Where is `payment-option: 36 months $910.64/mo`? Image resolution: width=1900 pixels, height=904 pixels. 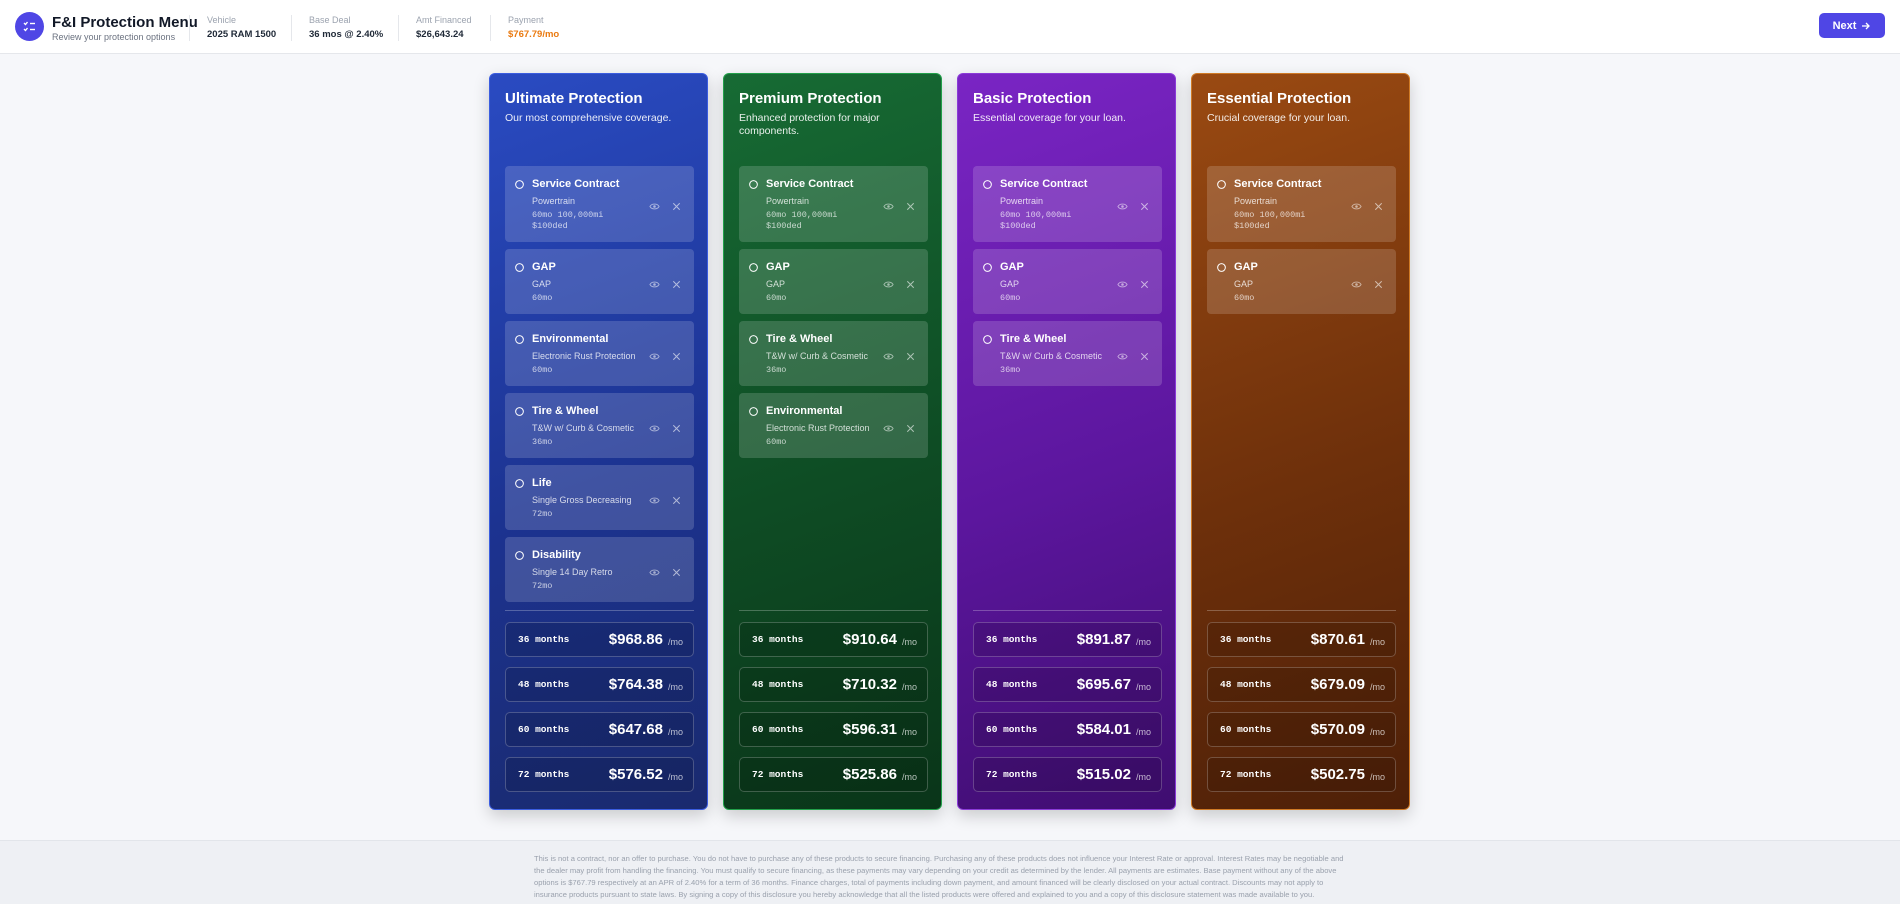
payment-option: 36 months $910.64/mo is located at coordinates (833, 639).